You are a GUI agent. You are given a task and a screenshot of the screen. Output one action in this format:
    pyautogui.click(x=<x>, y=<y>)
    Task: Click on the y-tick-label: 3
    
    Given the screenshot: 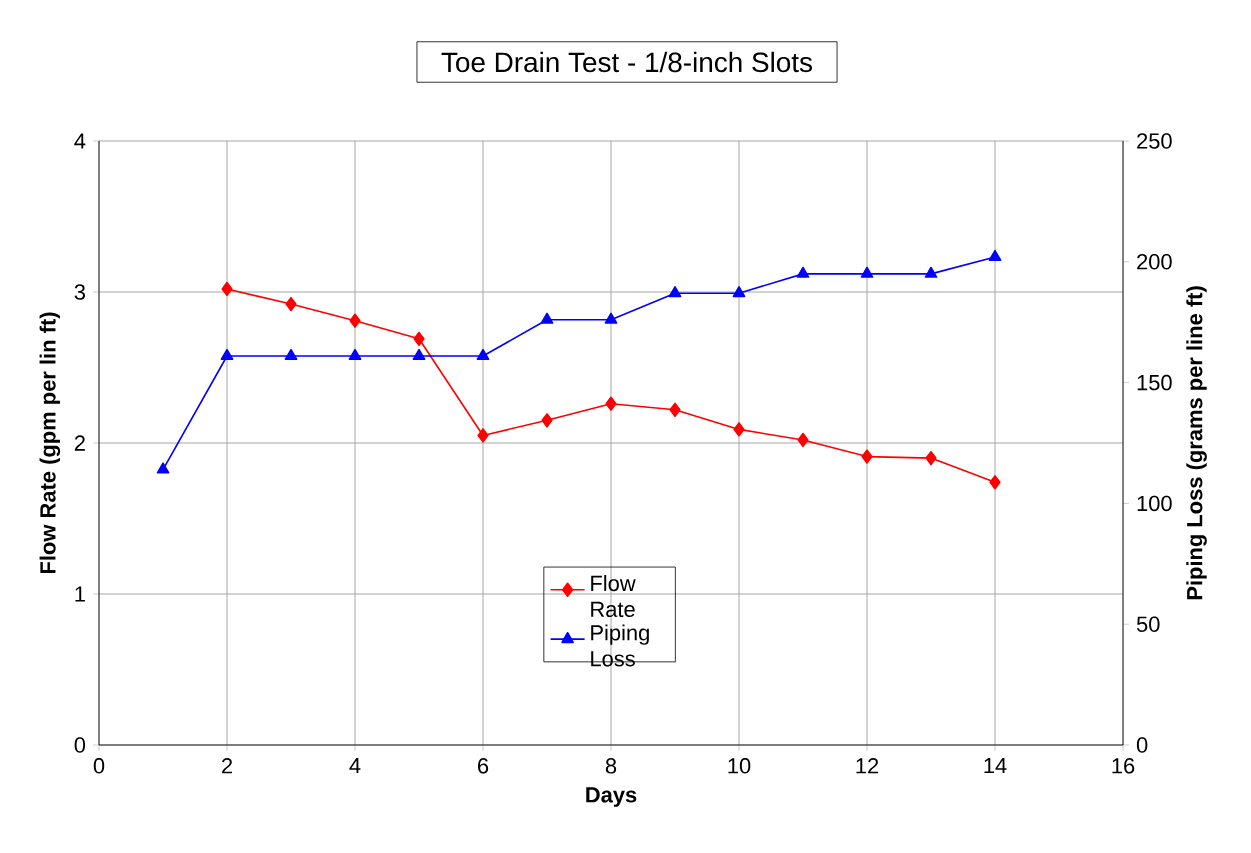 What is the action you would take?
    pyautogui.click(x=79, y=292)
    